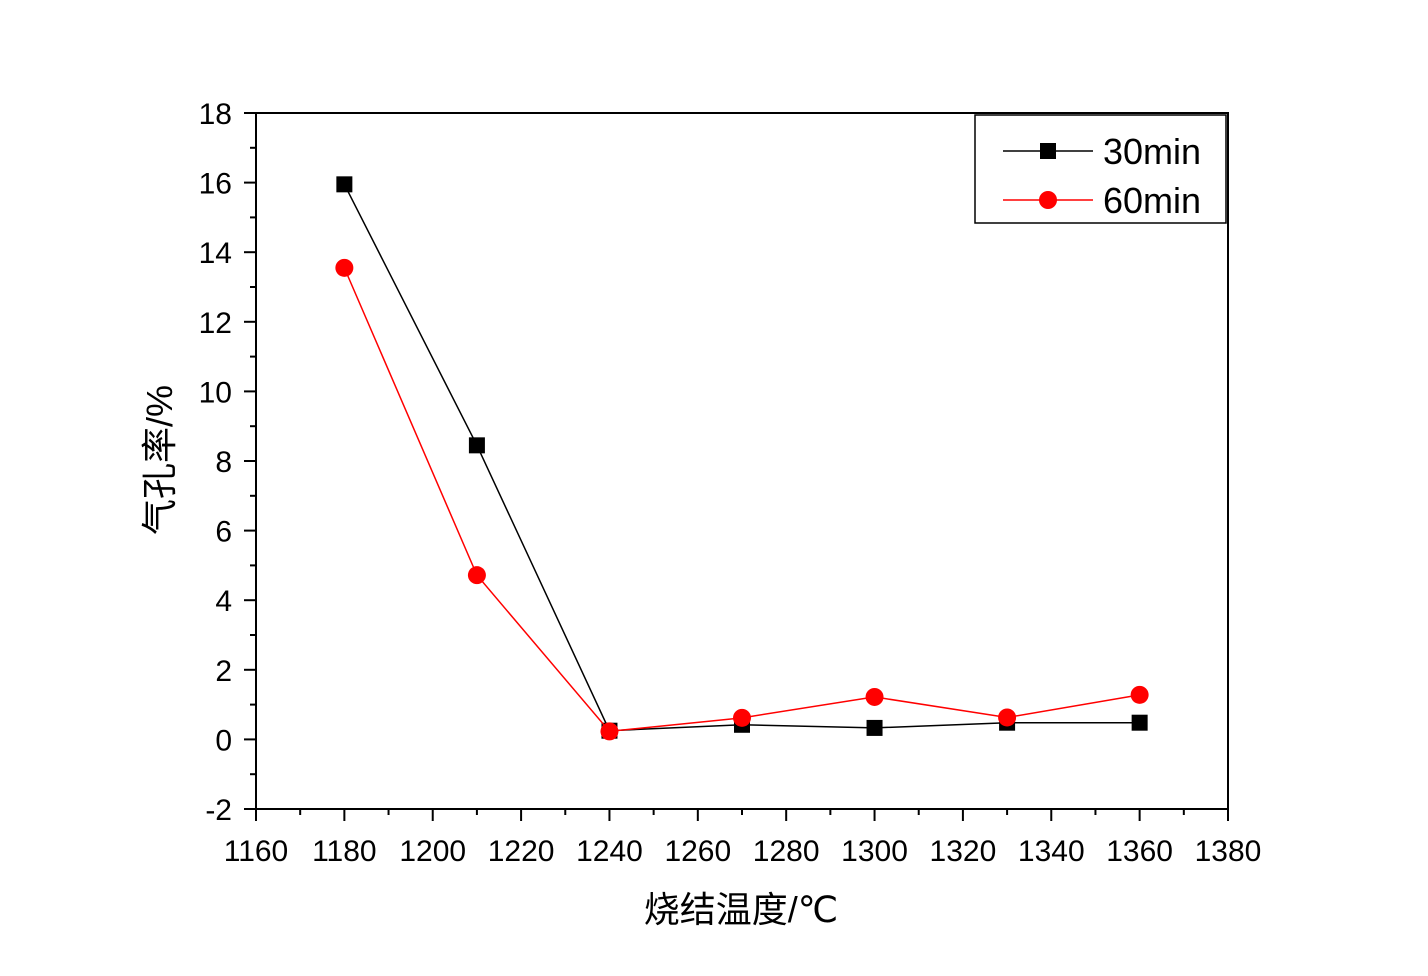  What do you see at coordinates (609, 851) in the screenshot?
I see `x-tick-label: 1240` at bounding box center [609, 851].